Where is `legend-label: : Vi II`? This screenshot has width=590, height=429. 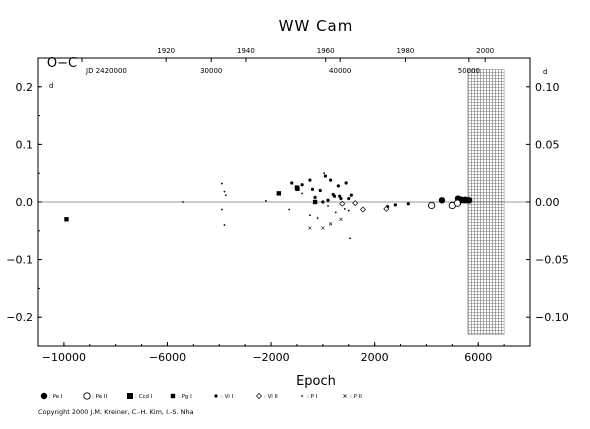
legend-label: : Vi II is located at coordinates (271, 397).